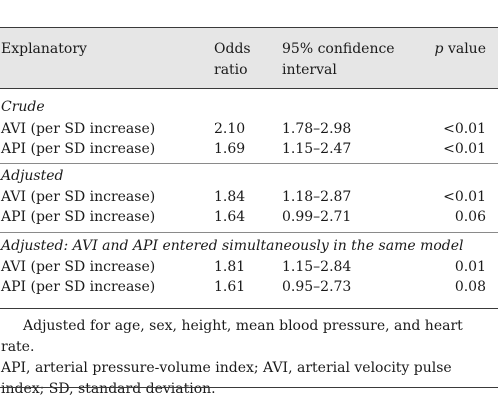 This screenshot has width=498, height=418. Describe the element at coordinates (23, 107) in the screenshot. I see `section-title: Crude` at that location.